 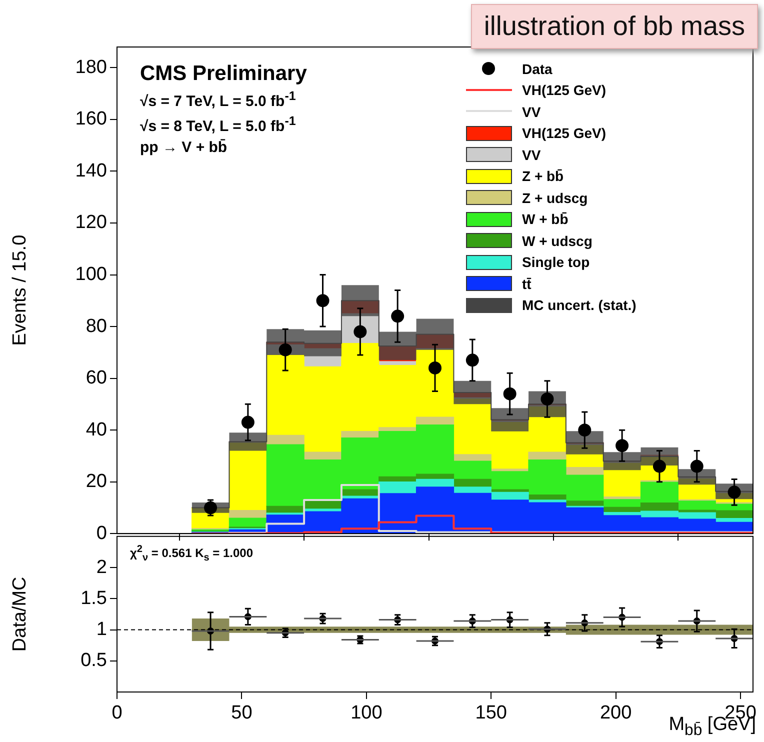 I want to click on annotation: pp → V + bb̄, so click(x=184, y=147).